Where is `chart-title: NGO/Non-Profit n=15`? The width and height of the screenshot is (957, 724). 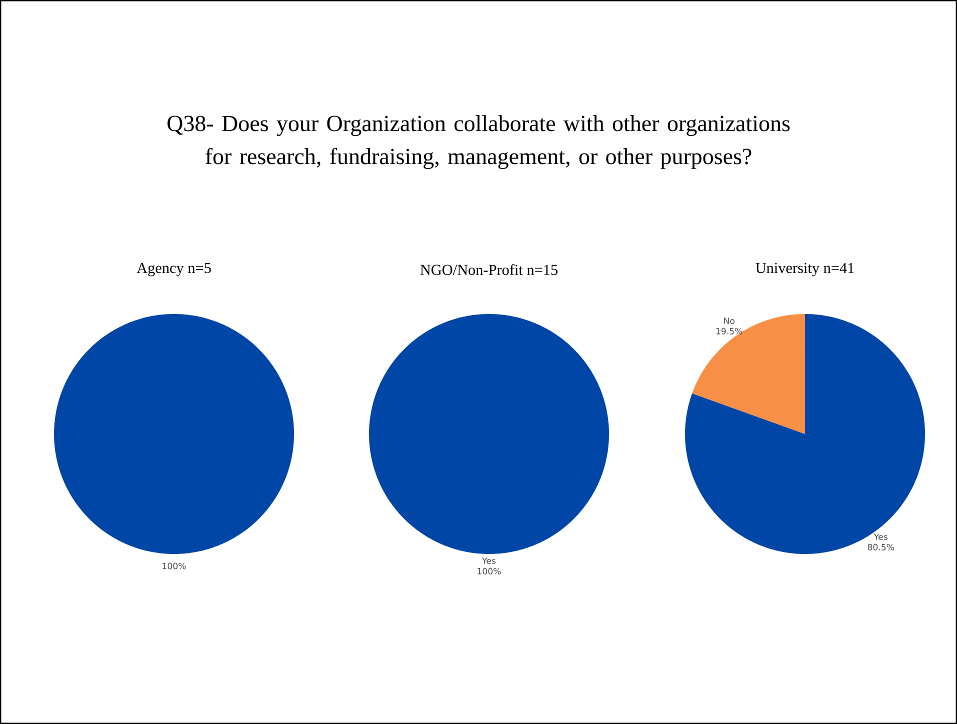
chart-title: NGO/Non-Profit n=15 is located at coordinates (489, 270).